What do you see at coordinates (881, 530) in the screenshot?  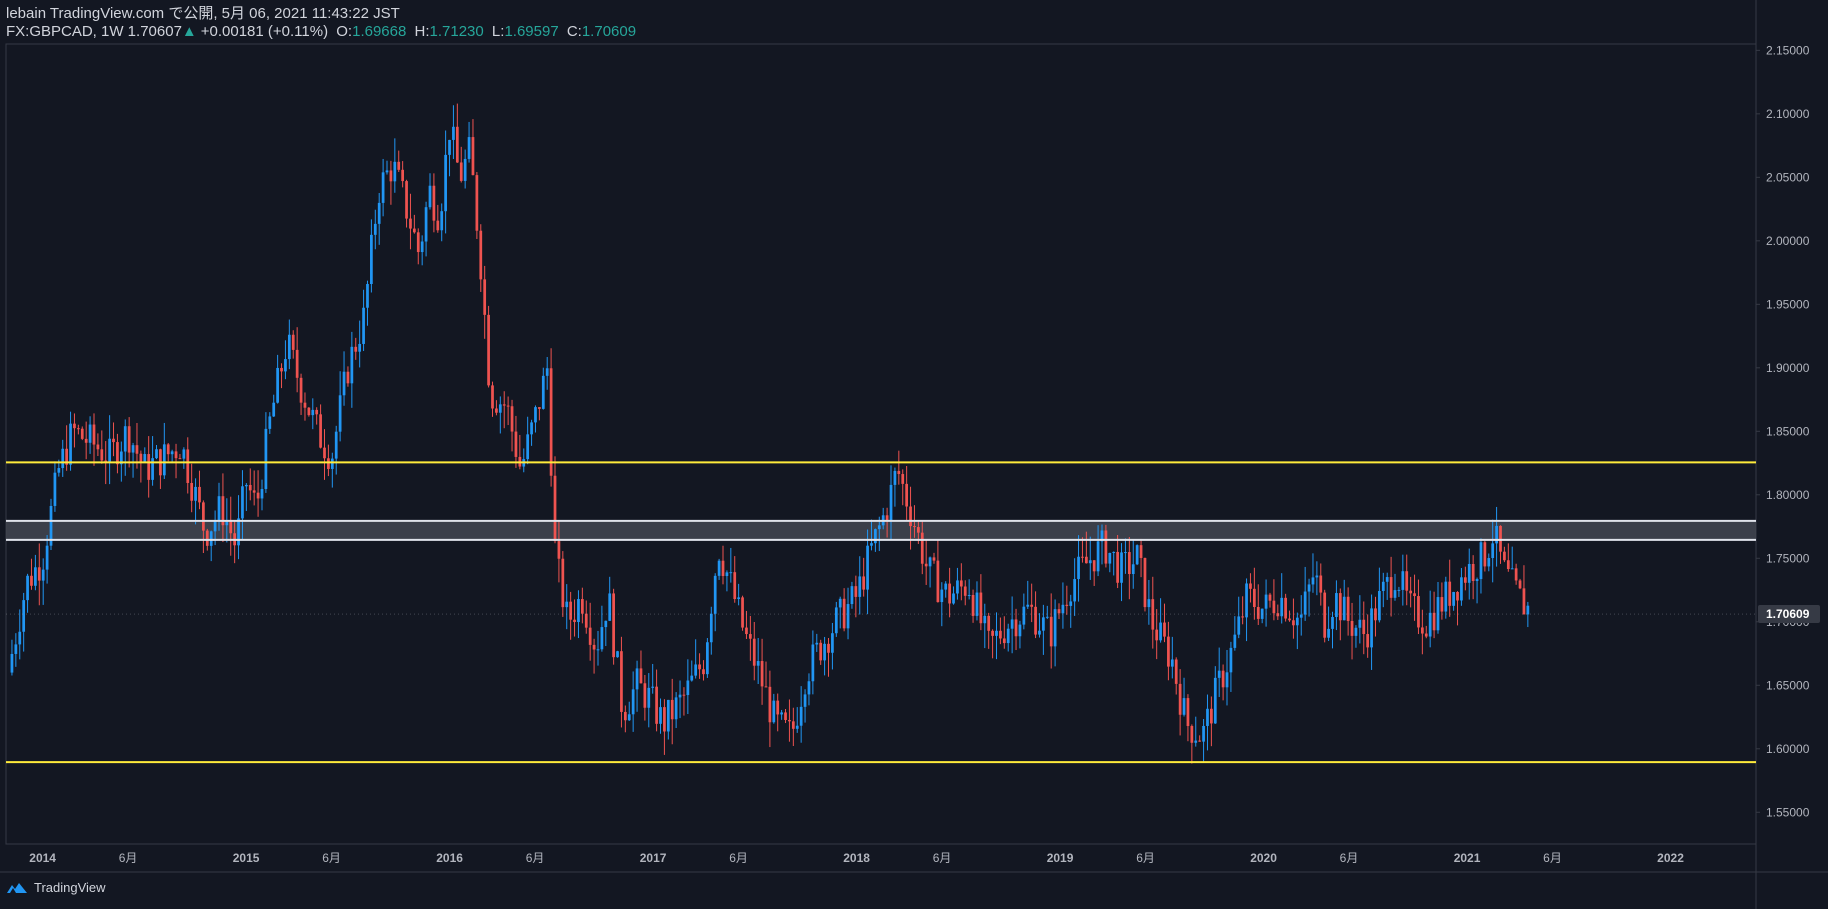 I see `resistance-zone` at bounding box center [881, 530].